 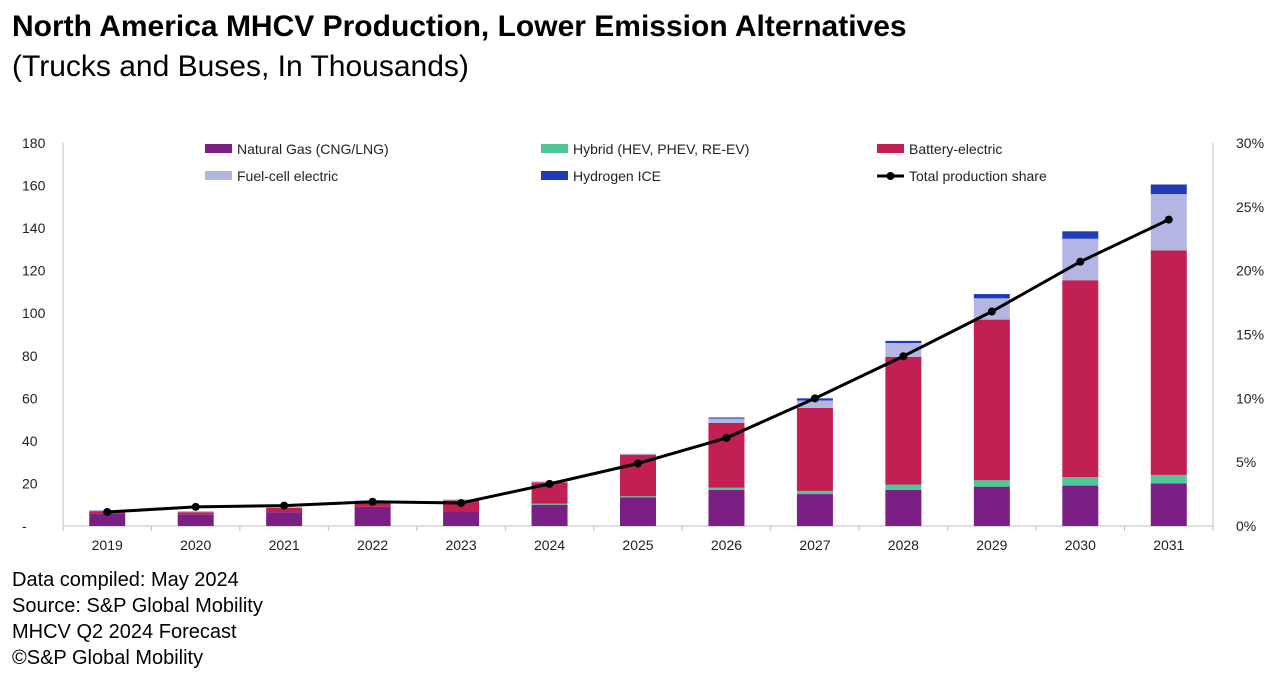 I want to click on y-tick-label: 140, so click(x=34, y=228).